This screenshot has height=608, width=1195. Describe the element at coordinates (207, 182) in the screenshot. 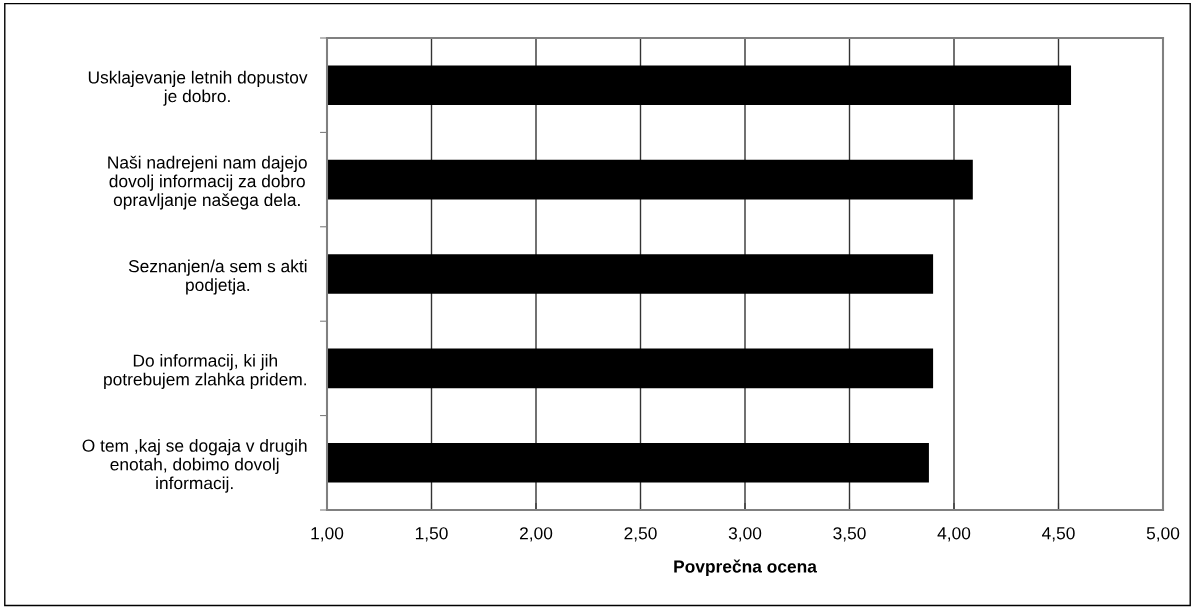

I see `y-tick-label: Naši nadrejeni nam dajejo dovolj informacij za dobro opravljanje našega dela.` at that location.